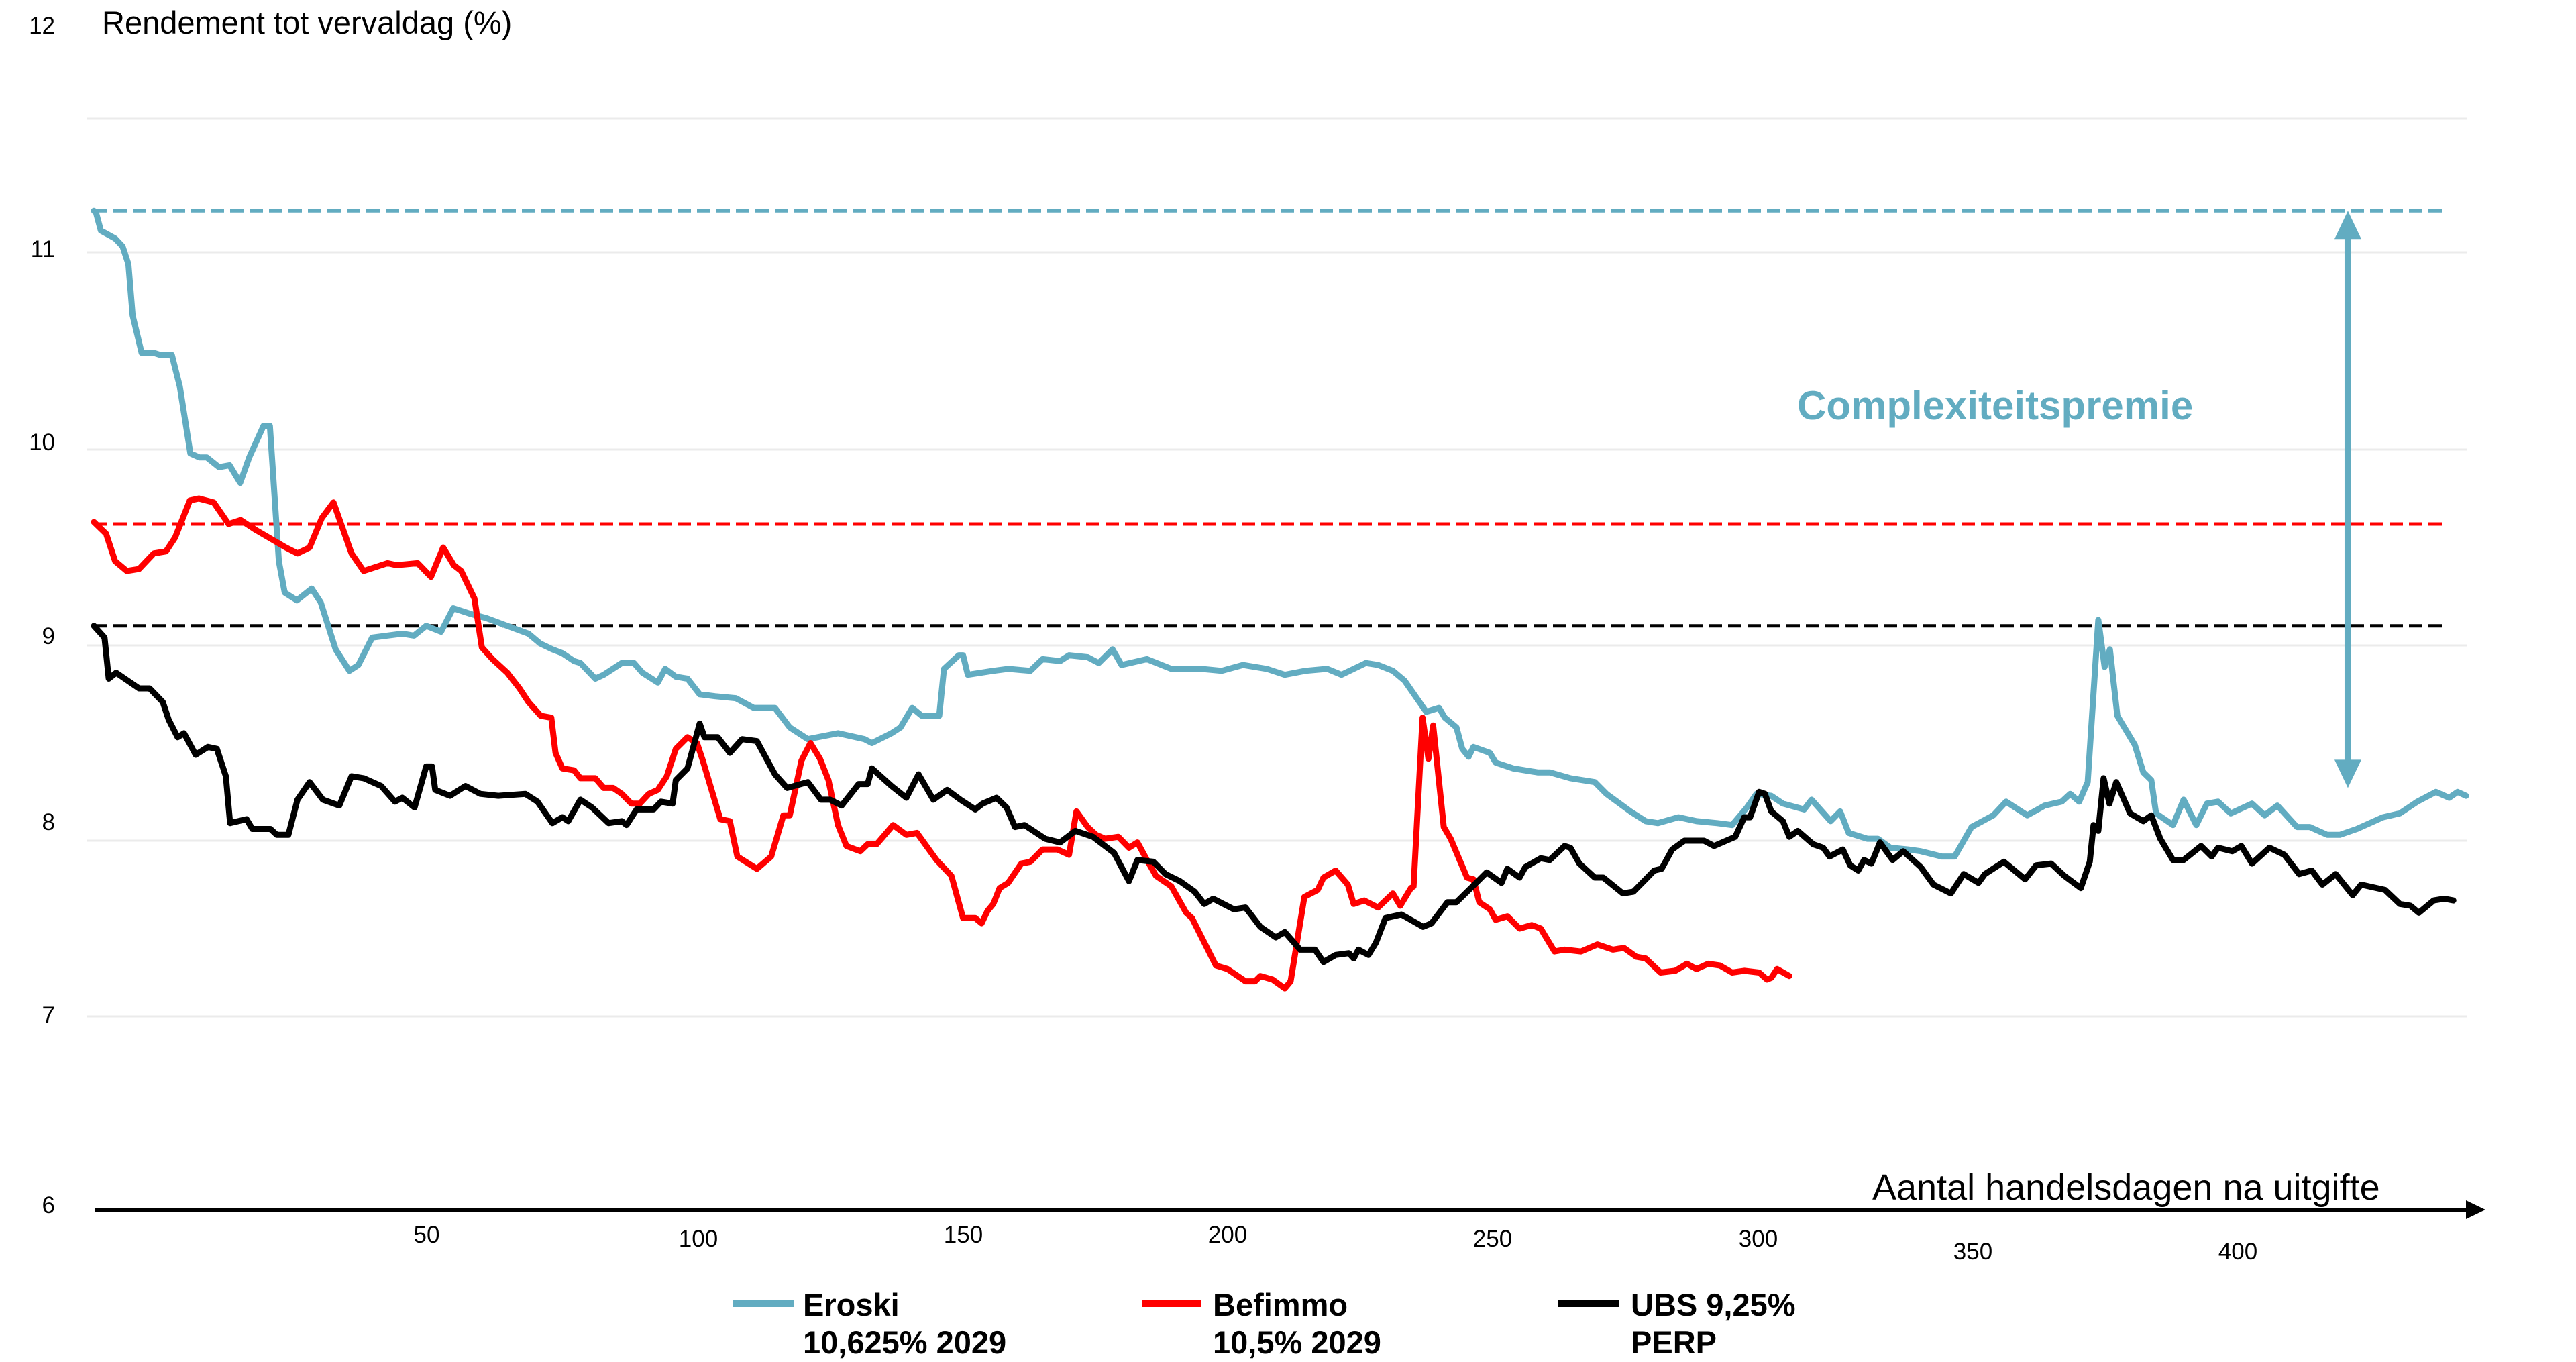 The height and width of the screenshot is (1362, 2576). What do you see at coordinates (2126, 1187) in the screenshot?
I see `x-axis-title: Aantal handelsdagen na uitgifte` at bounding box center [2126, 1187].